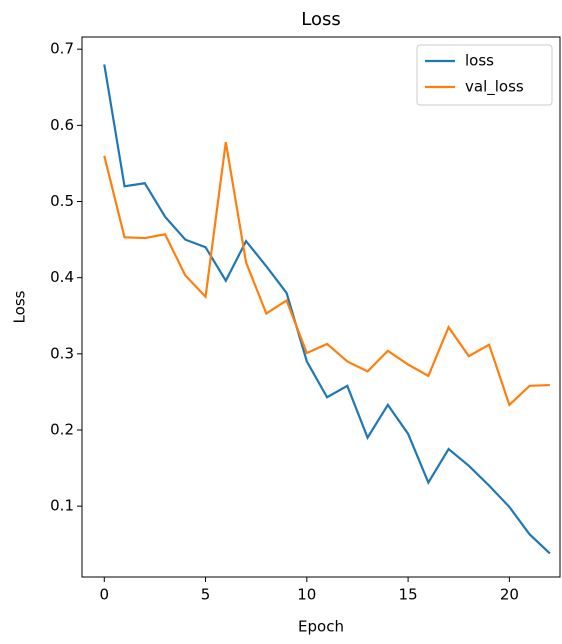 The image size is (562, 644). I want to click on x-tick-label: 10, so click(306, 595).